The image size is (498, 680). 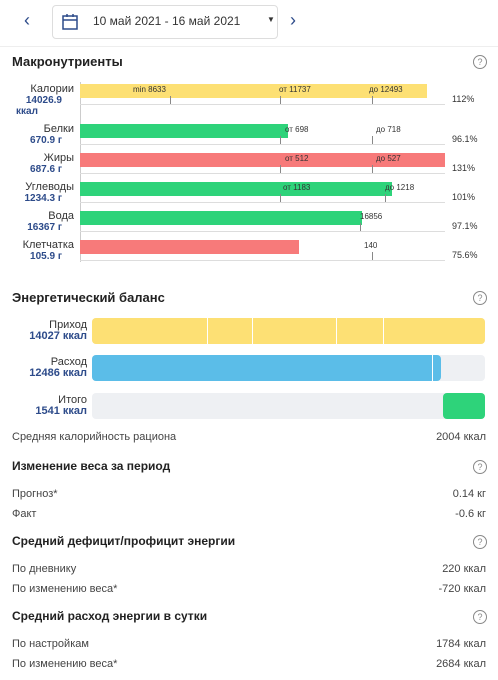 What do you see at coordinates (61, 216) in the screenshot?
I see `nutrient-name: Вода` at bounding box center [61, 216].